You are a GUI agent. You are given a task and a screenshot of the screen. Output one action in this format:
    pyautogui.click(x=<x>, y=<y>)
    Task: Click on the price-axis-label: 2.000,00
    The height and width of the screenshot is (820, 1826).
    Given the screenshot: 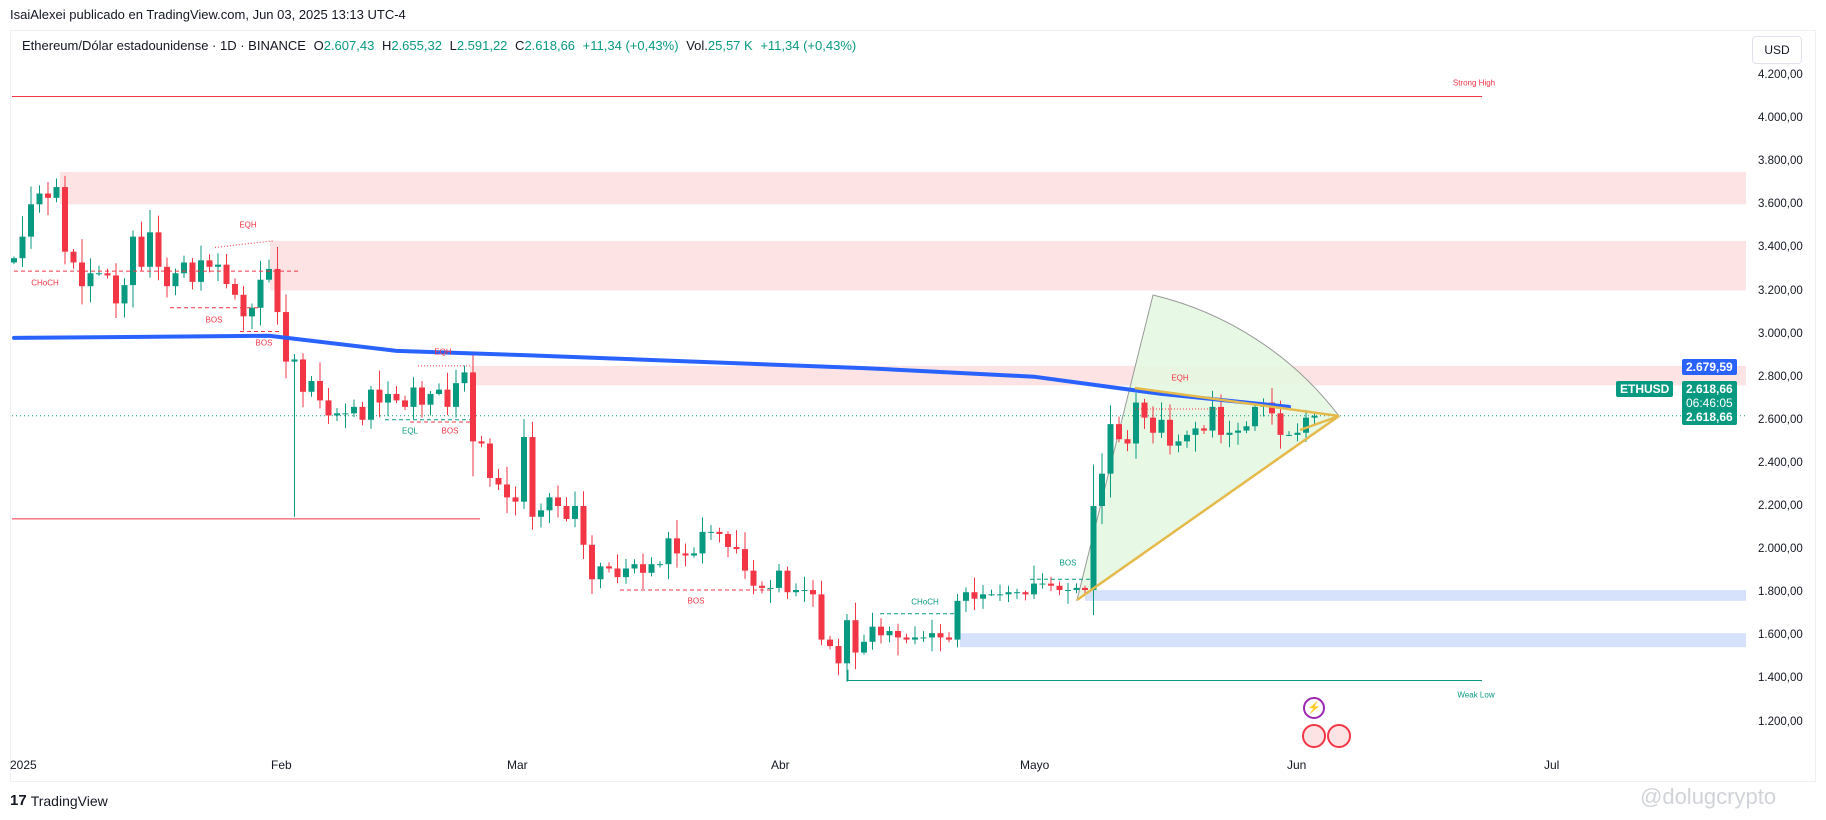 What is the action you would take?
    pyautogui.click(x=1780, y=549)
    